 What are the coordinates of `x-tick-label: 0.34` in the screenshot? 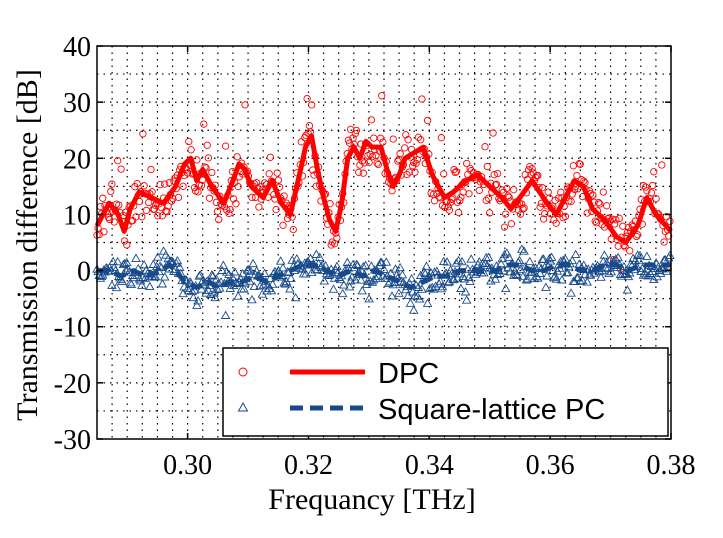 It's located at (429, 465).